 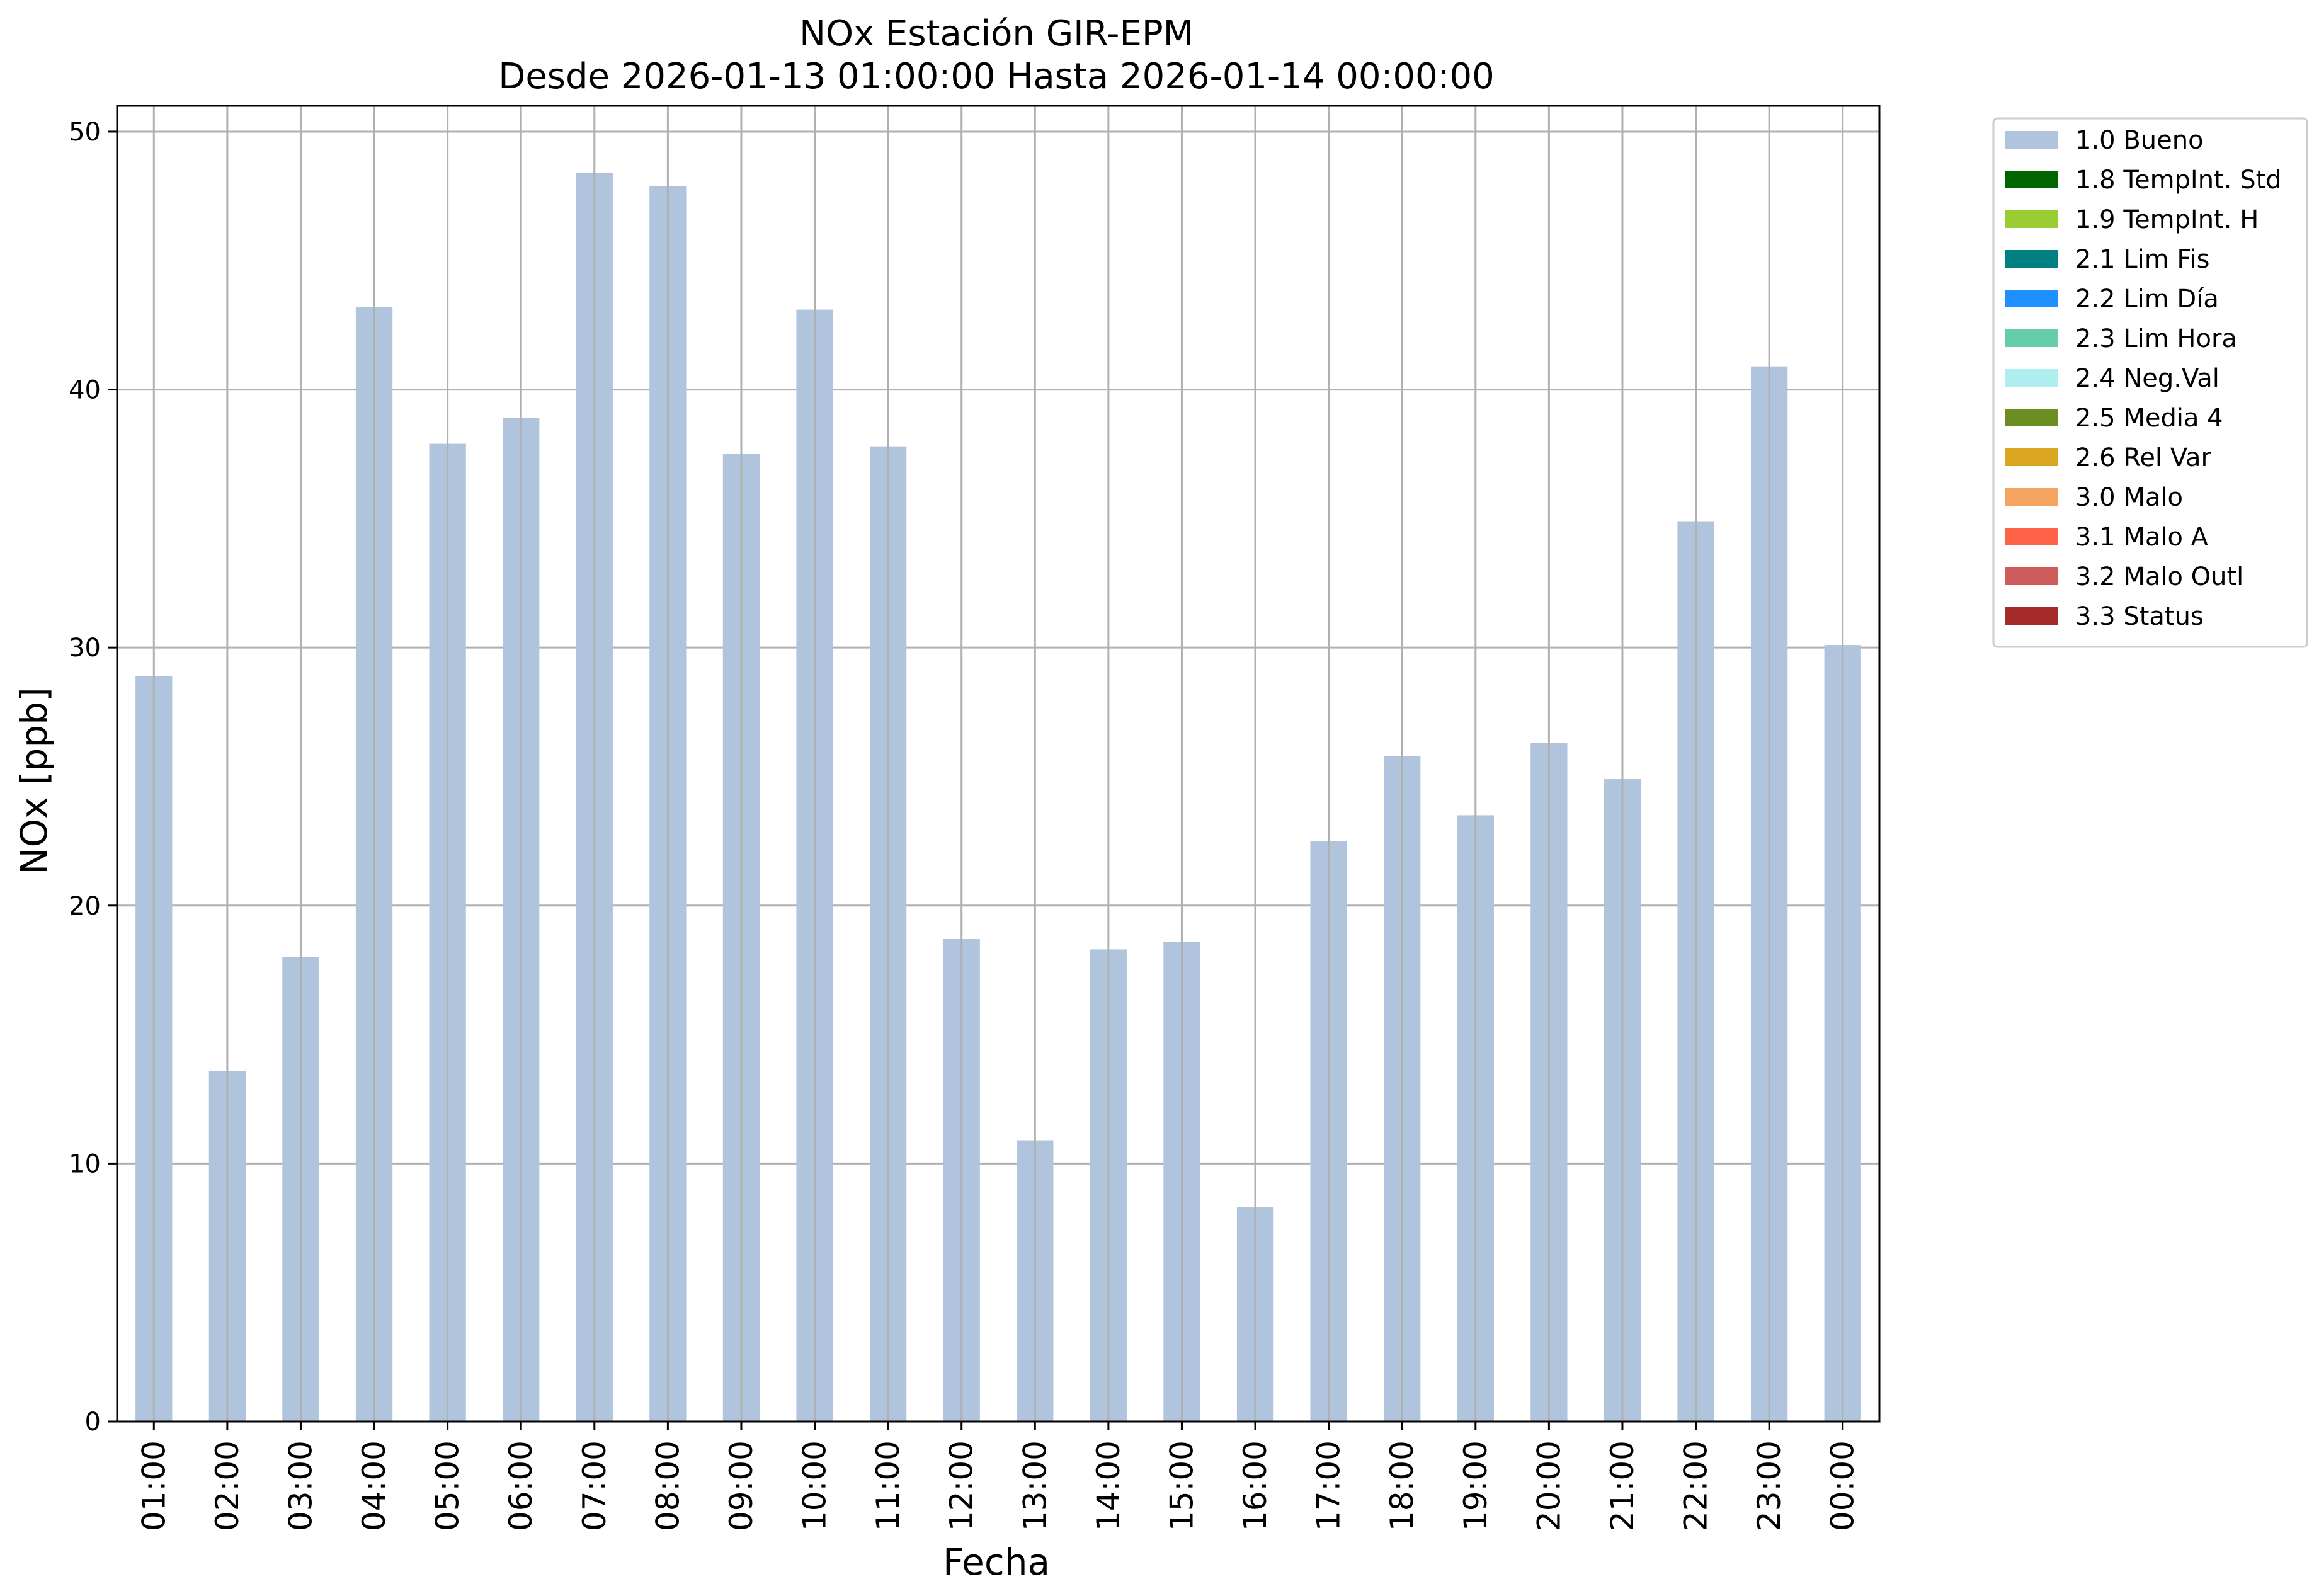 I want to click on x-tick-label: 09:00, so click(x=741, y=1485).